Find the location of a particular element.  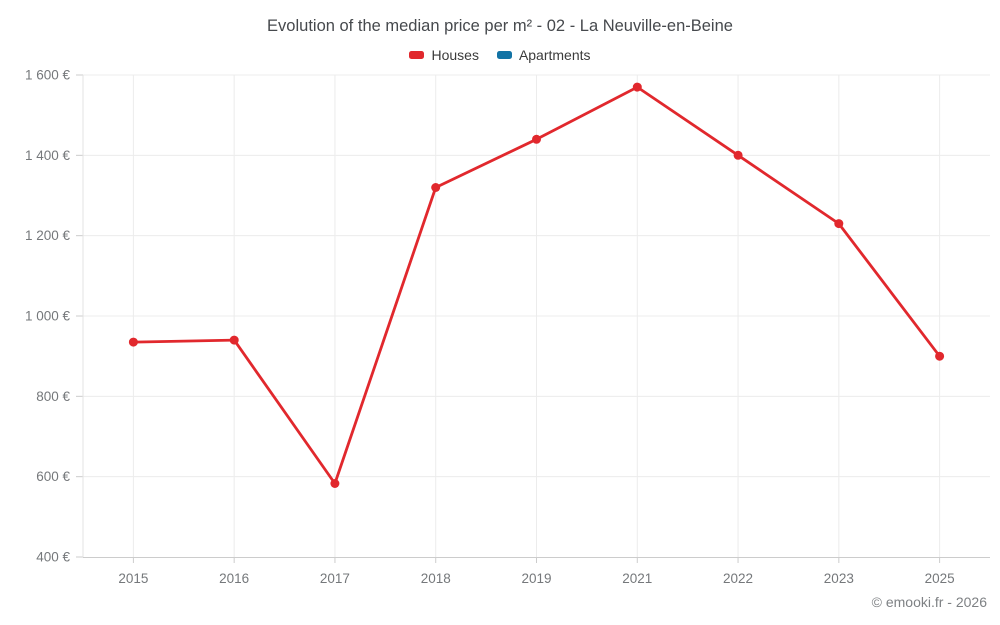

chart-legend: Houses Apartments is located at coordinates (500, 55).